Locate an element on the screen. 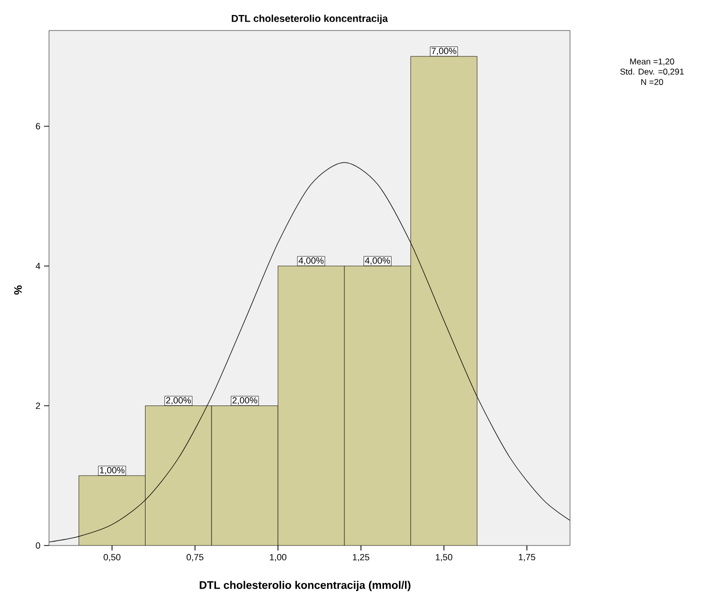 The width and height of the screenshot is (713, 600). y-tick-label: 6 is located at coordinates (38, 126).